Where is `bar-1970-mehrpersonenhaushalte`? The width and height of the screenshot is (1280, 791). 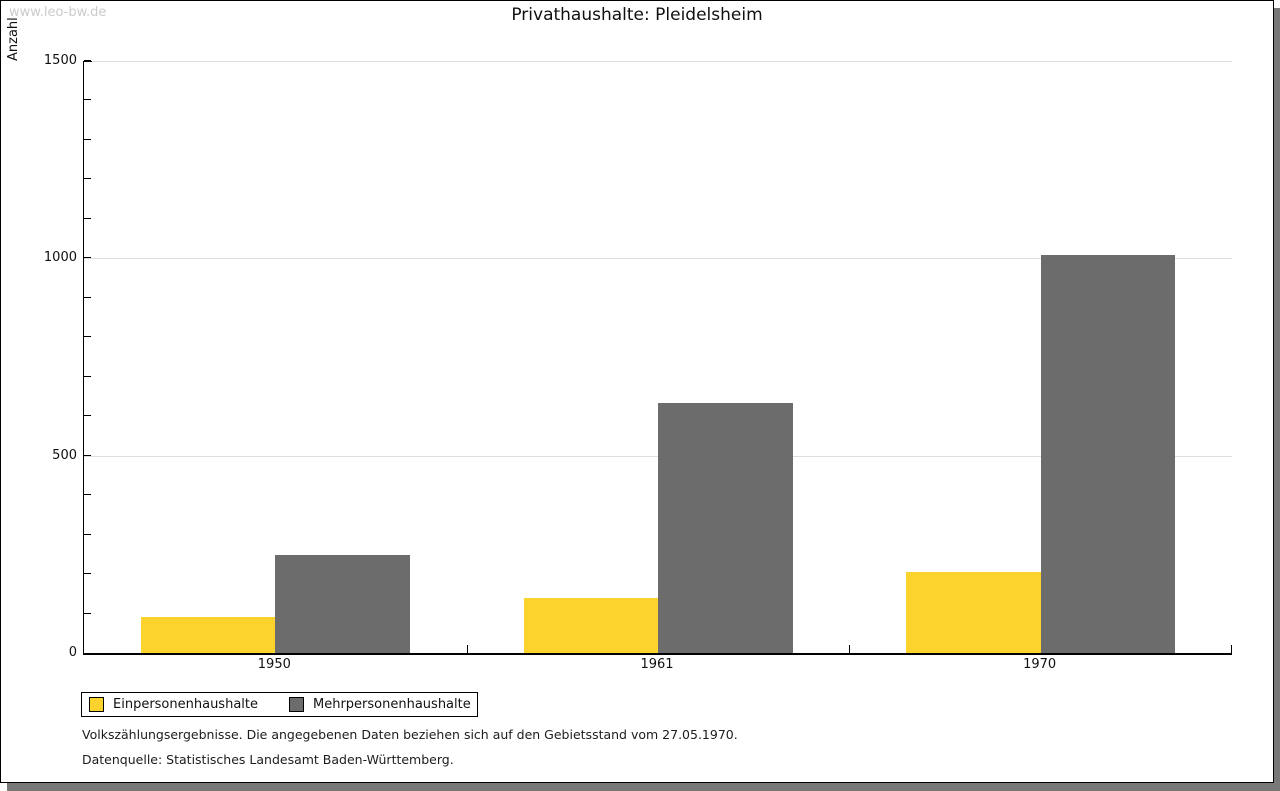 bar-1970-mehrpersonenhaushalte is located at coordinates (1108, 454).